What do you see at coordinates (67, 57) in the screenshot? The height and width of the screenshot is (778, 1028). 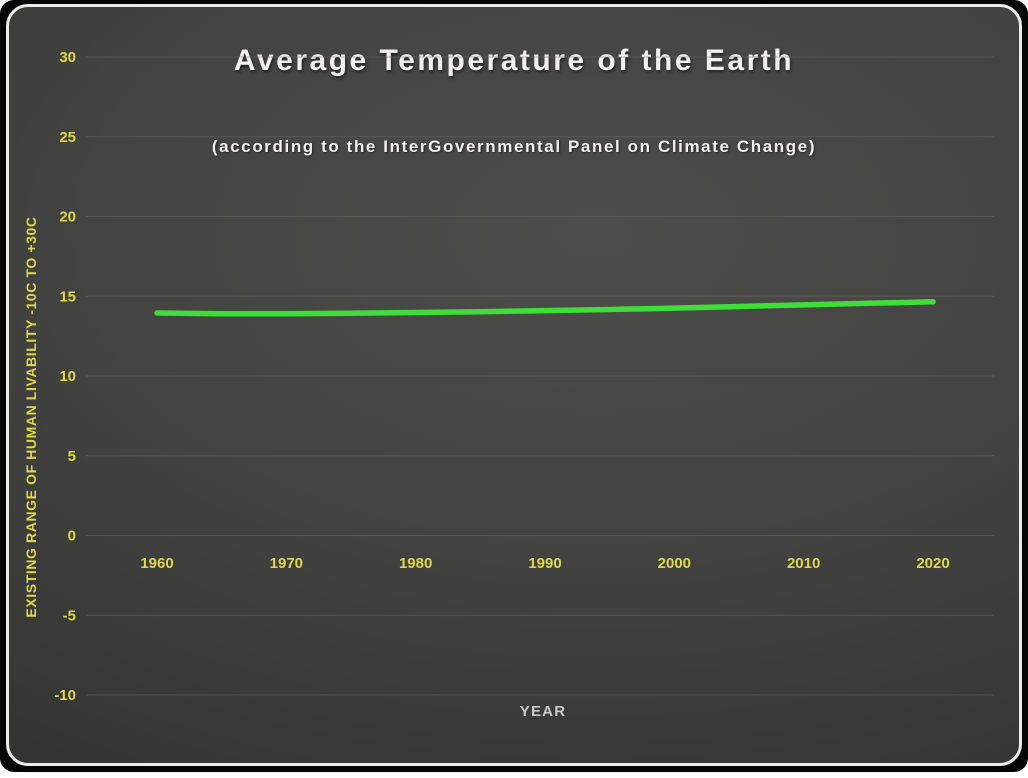 I see `y-tick-label: 30` at bounding box center [67, 57].